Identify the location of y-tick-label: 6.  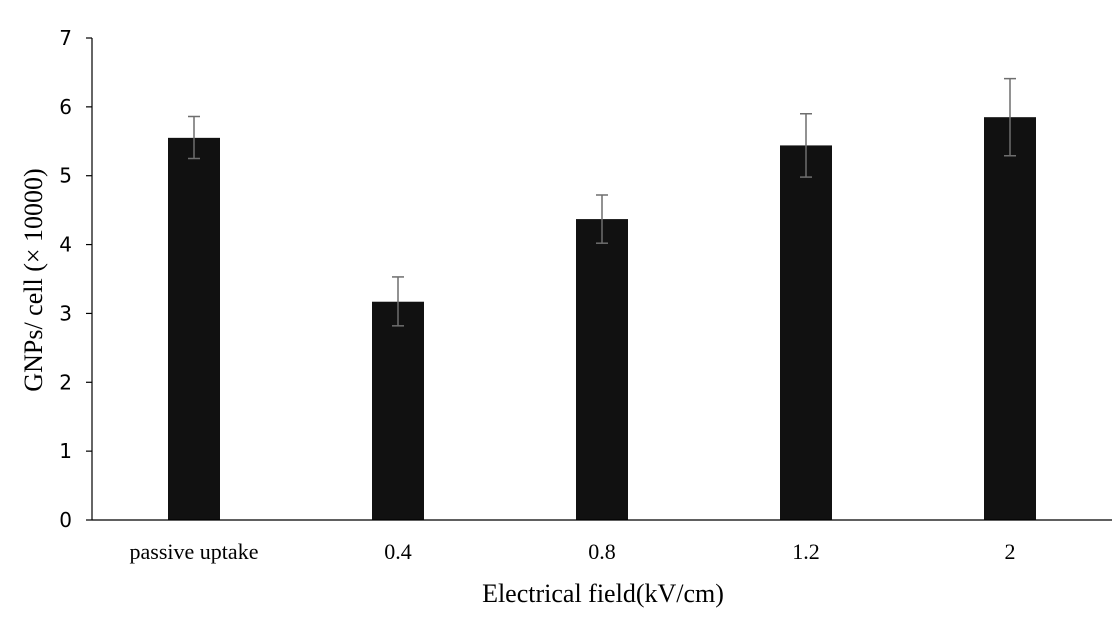
(65, 107).